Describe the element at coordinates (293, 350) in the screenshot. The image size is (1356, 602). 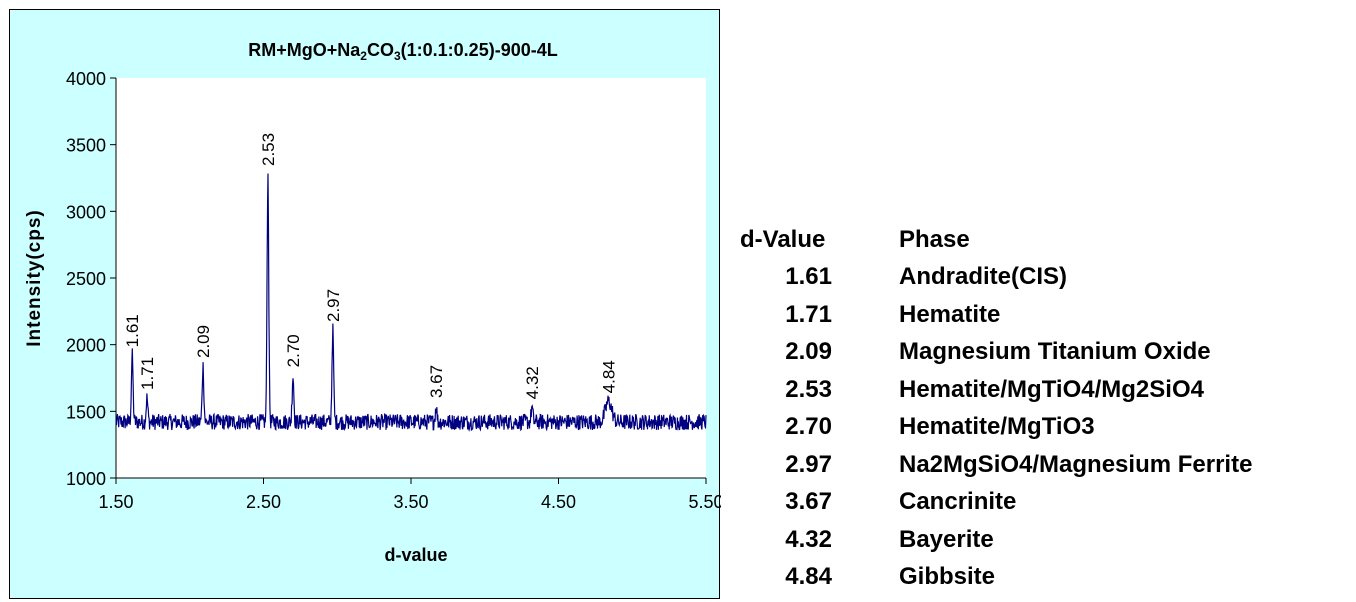
I see `peak-label: 2.70` at that location.